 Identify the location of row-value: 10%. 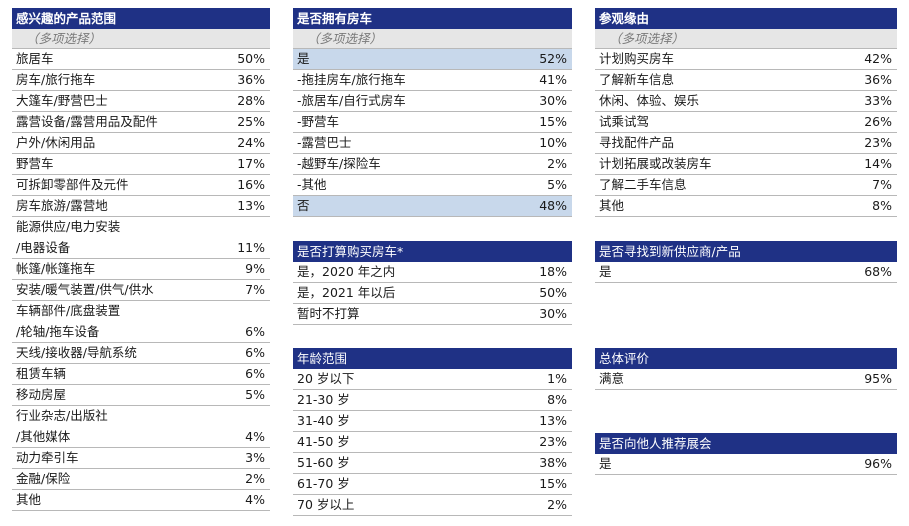
(553, 142).